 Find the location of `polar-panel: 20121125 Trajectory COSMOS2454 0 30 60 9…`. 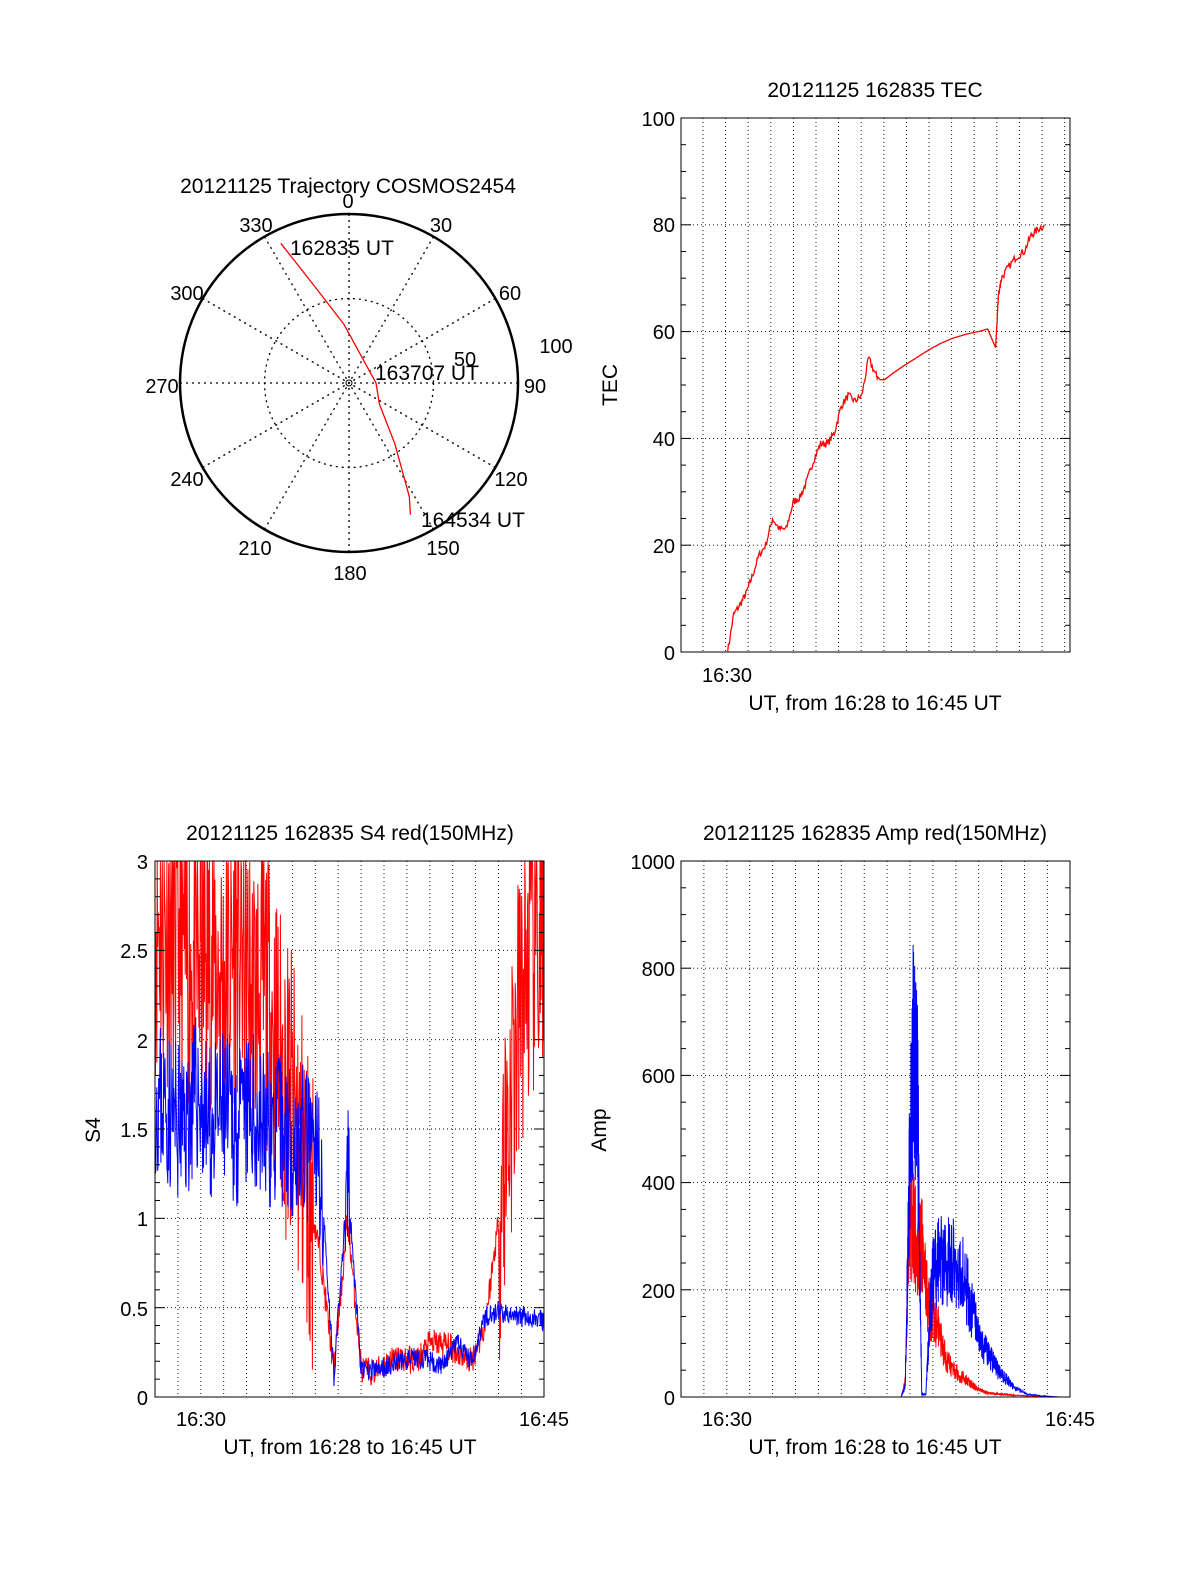

polar-panel: 20121125 Trajectory COSMOS2454 0 30 60 9… is located at coordinates (358, 380).